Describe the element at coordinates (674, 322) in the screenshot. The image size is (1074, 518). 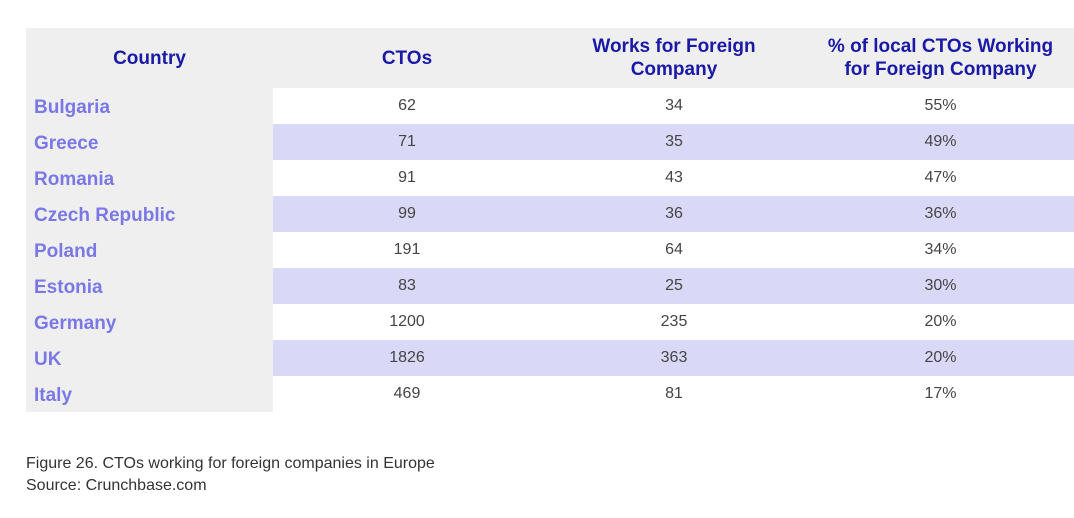
I see `cell-works-for-foreign: 235` at that location.